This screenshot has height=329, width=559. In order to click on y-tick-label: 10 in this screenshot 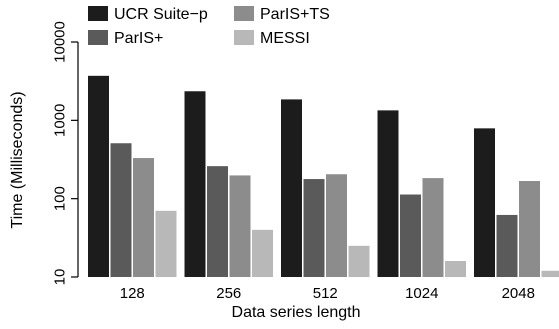, I will do `click(59, 277)`.